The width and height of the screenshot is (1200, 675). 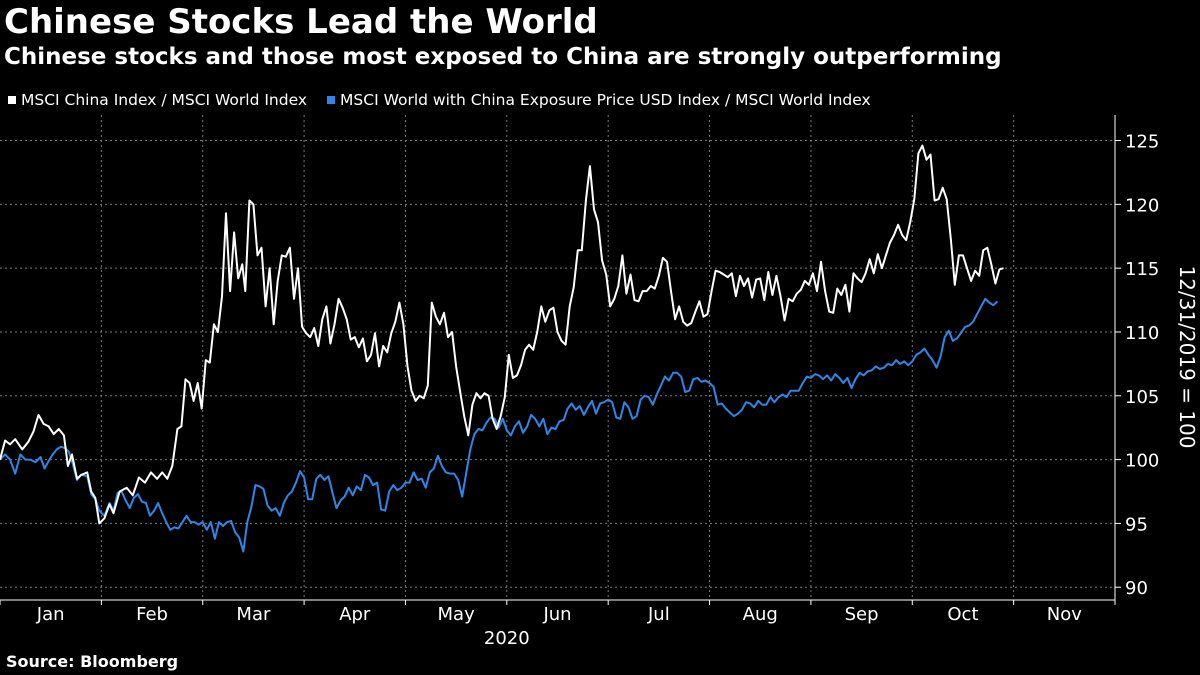 I want to click on y-tick-label: 105, so click(x=1142, y=397).